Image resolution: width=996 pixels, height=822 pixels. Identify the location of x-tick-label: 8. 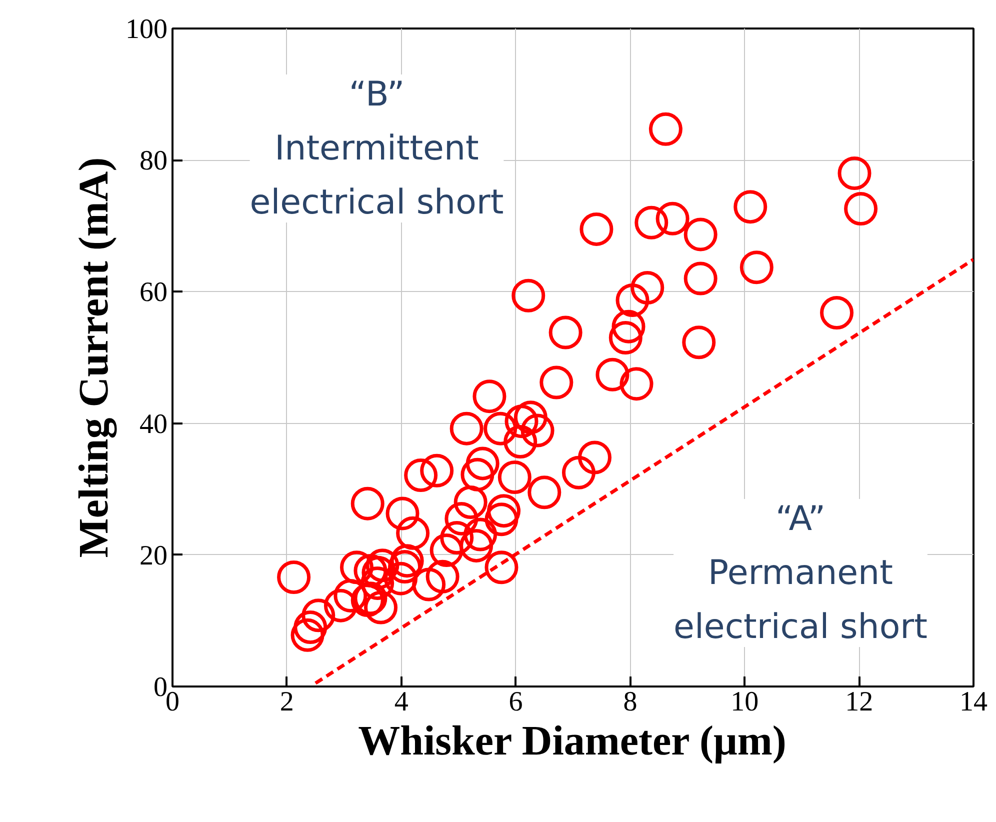
(630, 702).